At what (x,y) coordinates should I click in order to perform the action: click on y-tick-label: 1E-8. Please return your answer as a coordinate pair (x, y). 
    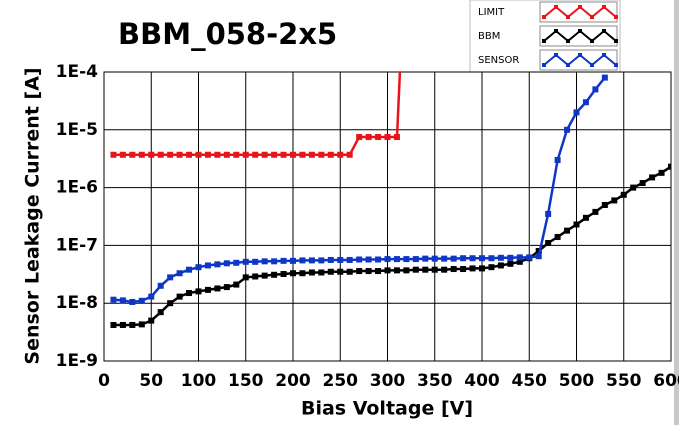
    Looking at the image, I should click on (77, 303).